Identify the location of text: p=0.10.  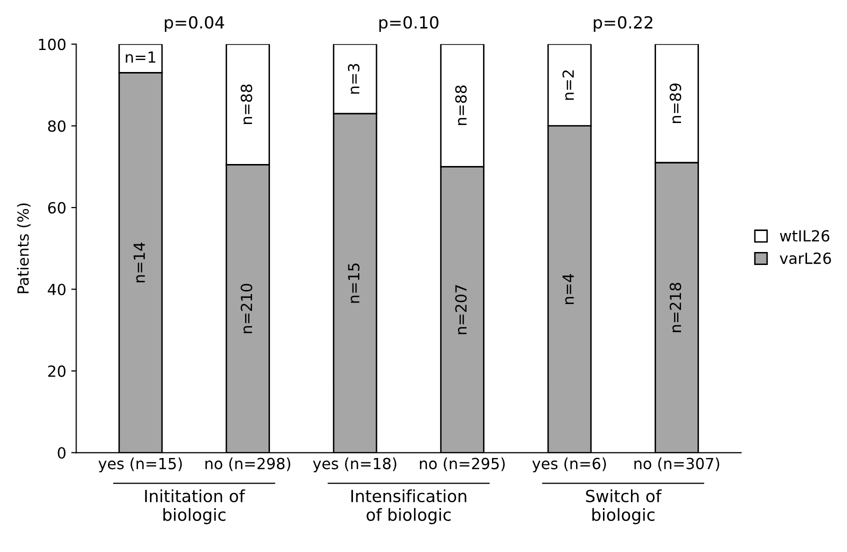
(408, 24).